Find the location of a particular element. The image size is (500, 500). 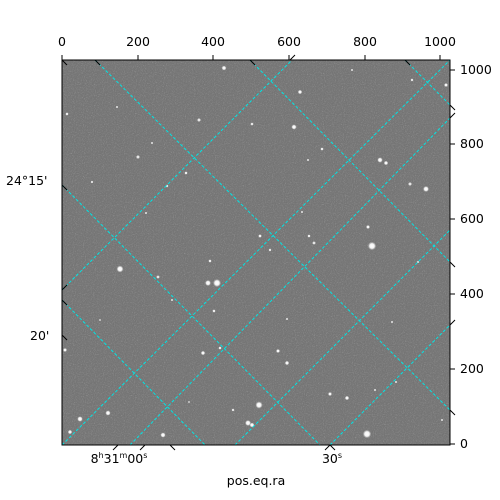

right-tick-label: 1000 is located at coordinates (476, 69).